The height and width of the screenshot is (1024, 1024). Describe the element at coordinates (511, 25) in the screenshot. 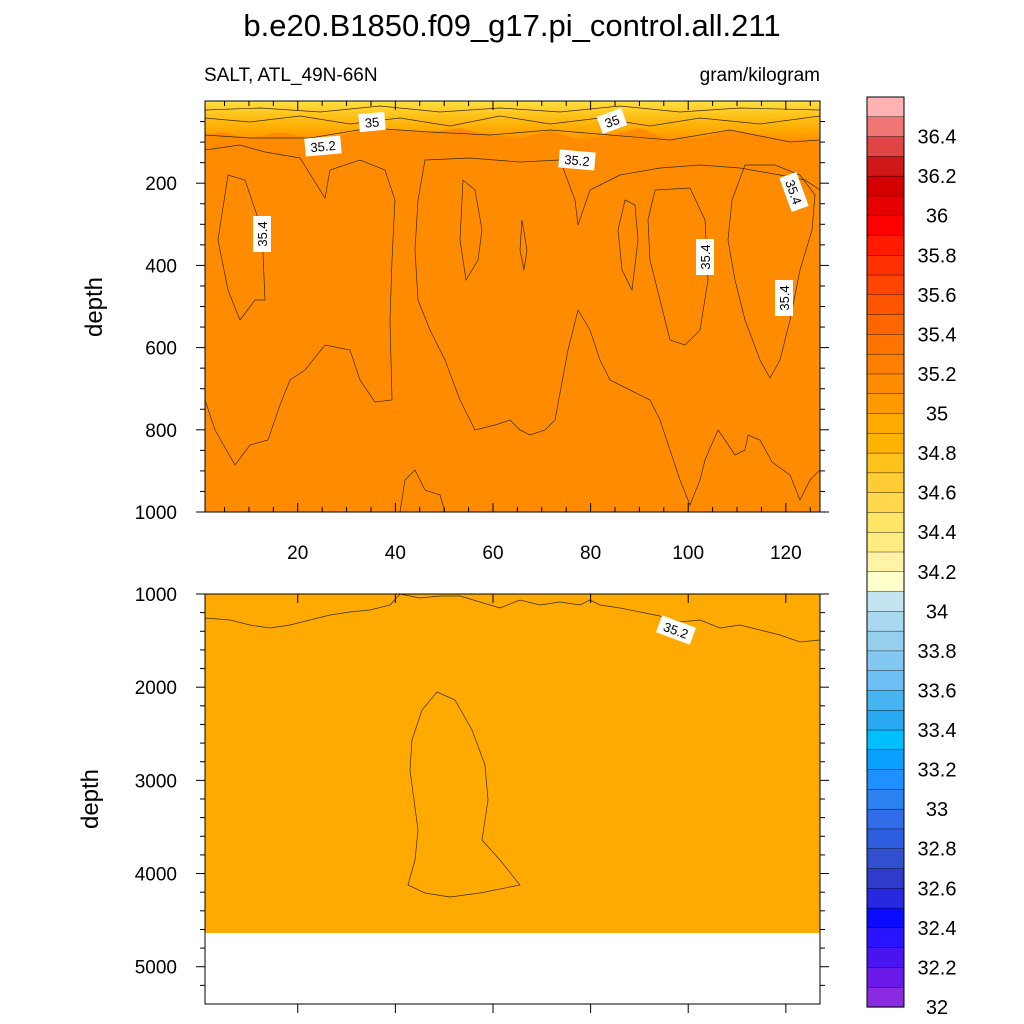

I see `figure-title: b.e20.B1850.f09_g17.pi_control.all.211` at that location.